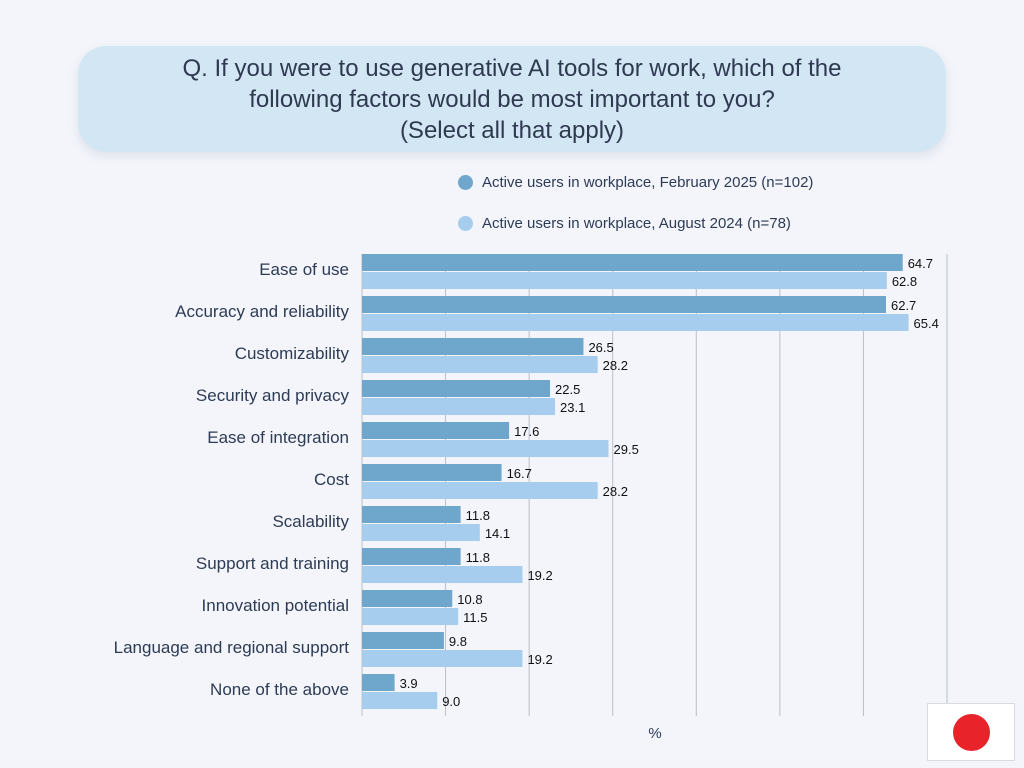 This screenshot has height=768, width=1024. What do you see at coordinates (654, 733) in the screenshot?
I see `x-axis-label: %` at bounding box center [654, 733].